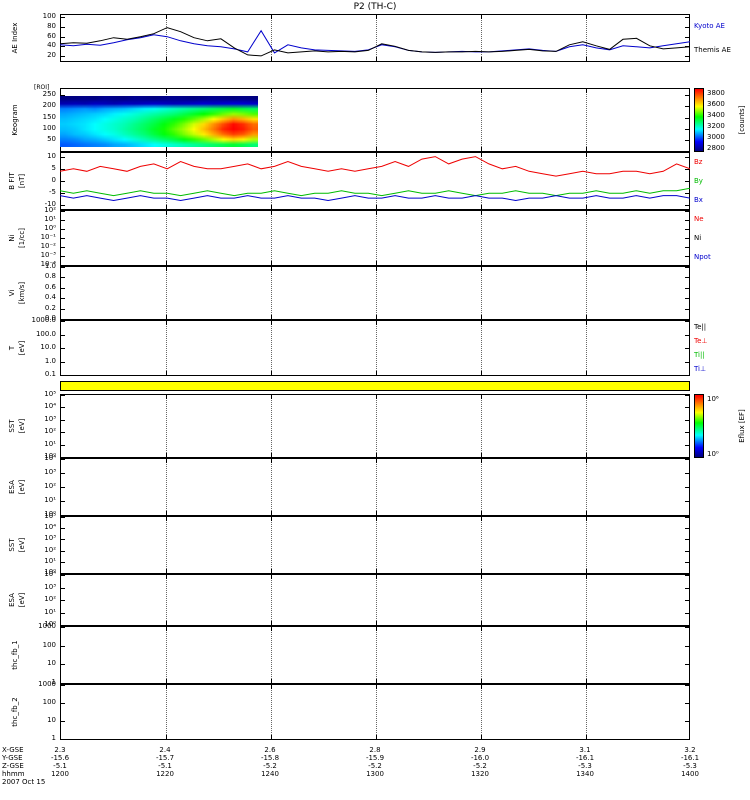 The image size is (750, 800). What do you see at coordinates (270, 750) in the screenshot?
I see `x-axis-value: 2.6` at bounding box center [270, 750].